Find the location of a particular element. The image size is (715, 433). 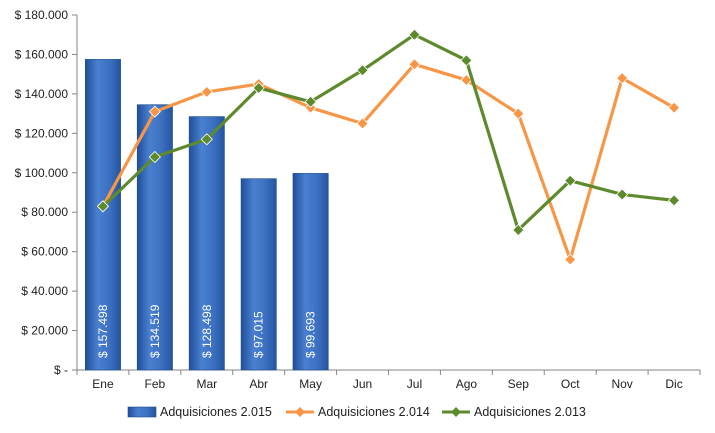

bar-data-label: $ 128.498 is located at coordinates (207, 331).